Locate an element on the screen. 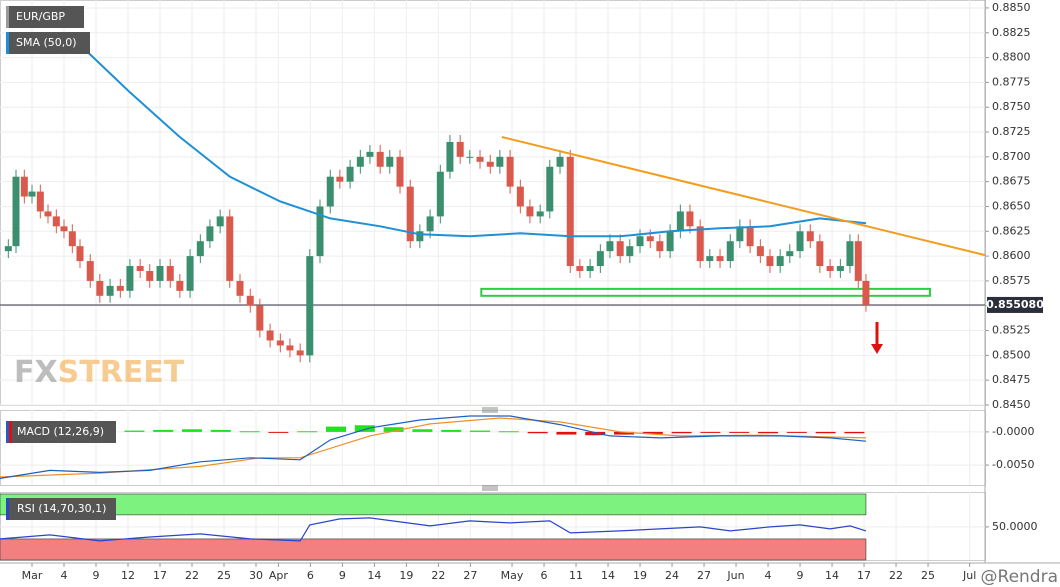 This screenshot has height=587, width=1060. y-tick-label: 0.8575 is located at coordinates (1011, 280).